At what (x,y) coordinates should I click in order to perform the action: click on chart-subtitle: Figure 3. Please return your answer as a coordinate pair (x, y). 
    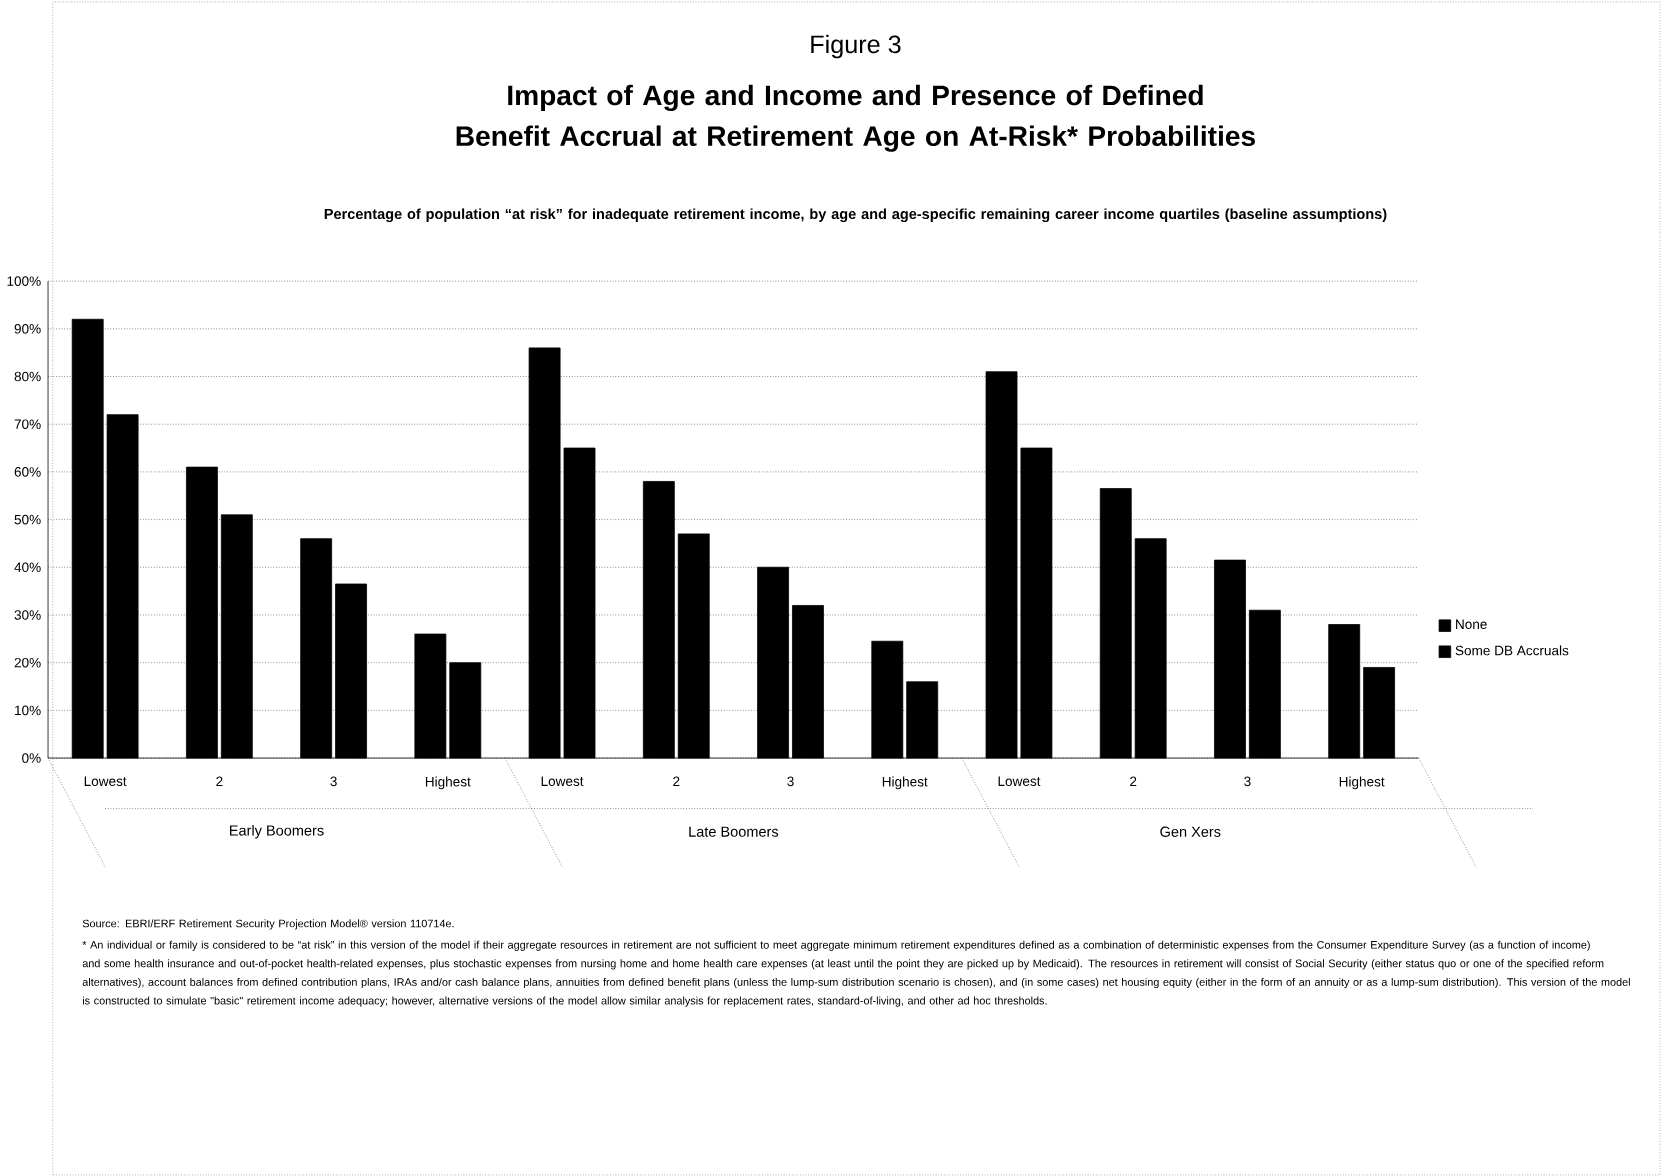
    Looking at the image, I should click on (856, 46).